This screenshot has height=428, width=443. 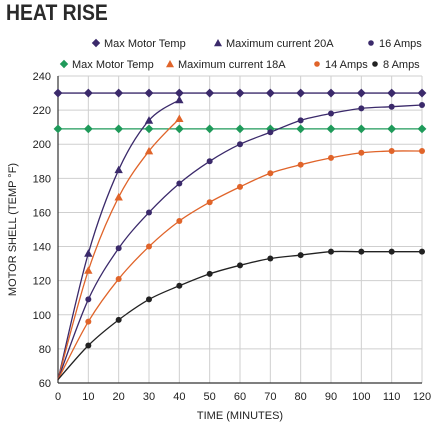 What do you see at coordinates (42, 111) in the screenshot?
I see `y-tick-label: 220` at bounding box center [42, 111].